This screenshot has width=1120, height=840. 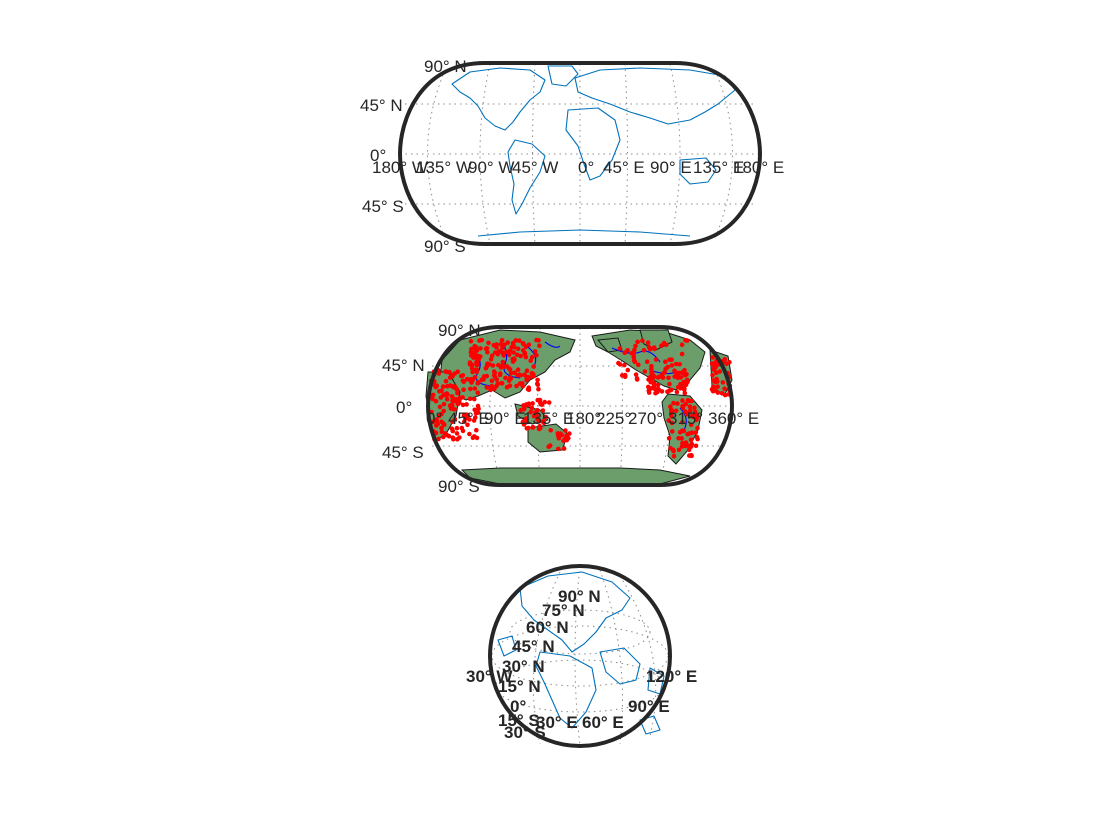 What do you see at coordinates (519, 720) in the screenshot?
I see `lat-label: 15° S` at bounding box center [519, 720].